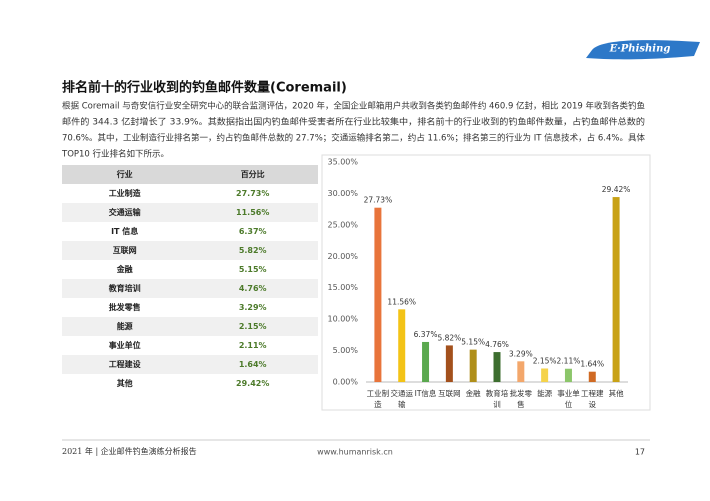  Describe the element at coordinates (342, 319) in the screenshot. I see `y-tick-label: 10.00%` at that location.